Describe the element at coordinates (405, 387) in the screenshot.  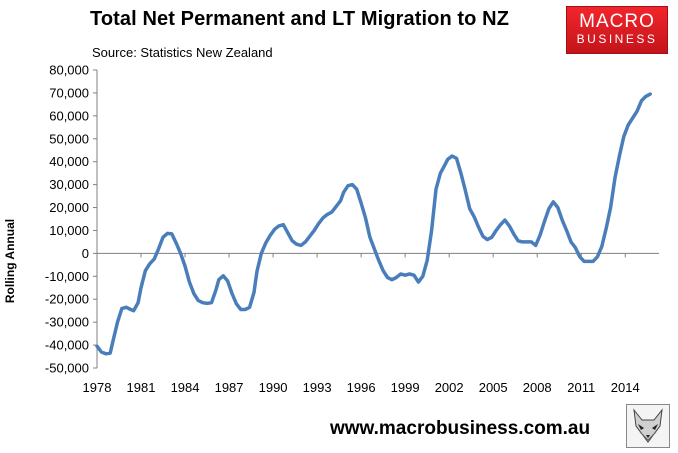
I see `x-tick-label: 1999` at that location.